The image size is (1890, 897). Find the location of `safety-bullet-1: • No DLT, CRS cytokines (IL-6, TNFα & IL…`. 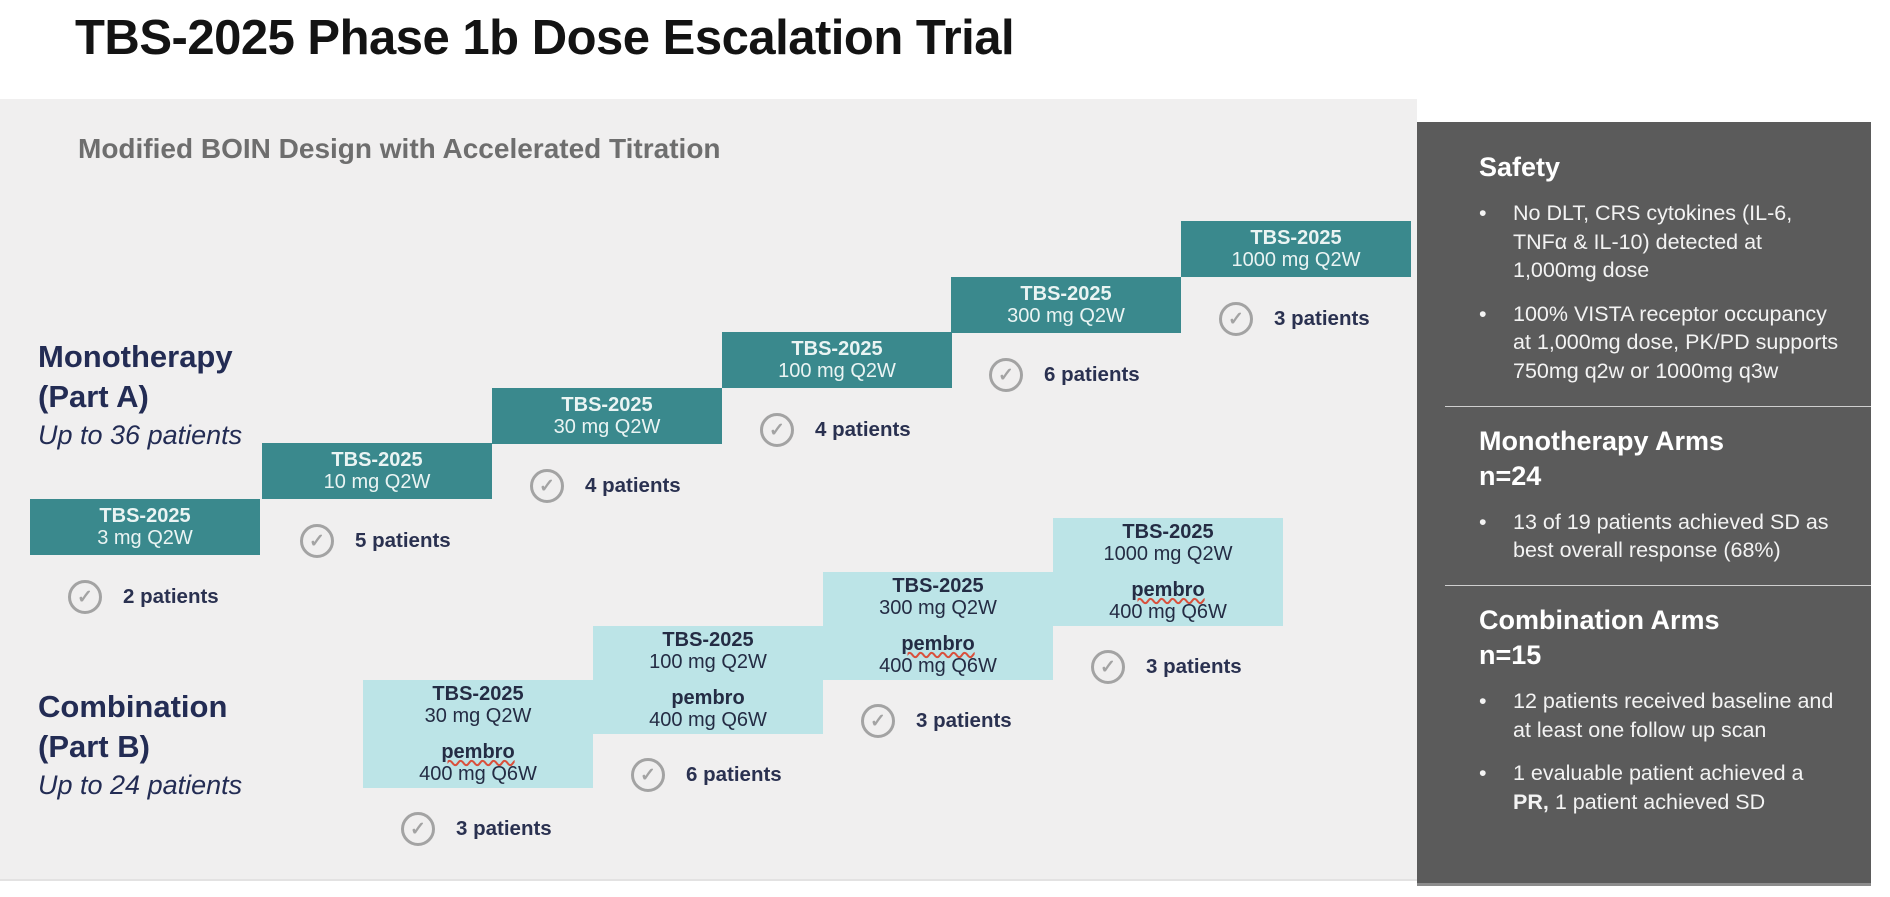

safety-bullet-1: • No DLT, CRS cytokines (IL-6, TNFα & IL… is located at coordinates (1660, 242).